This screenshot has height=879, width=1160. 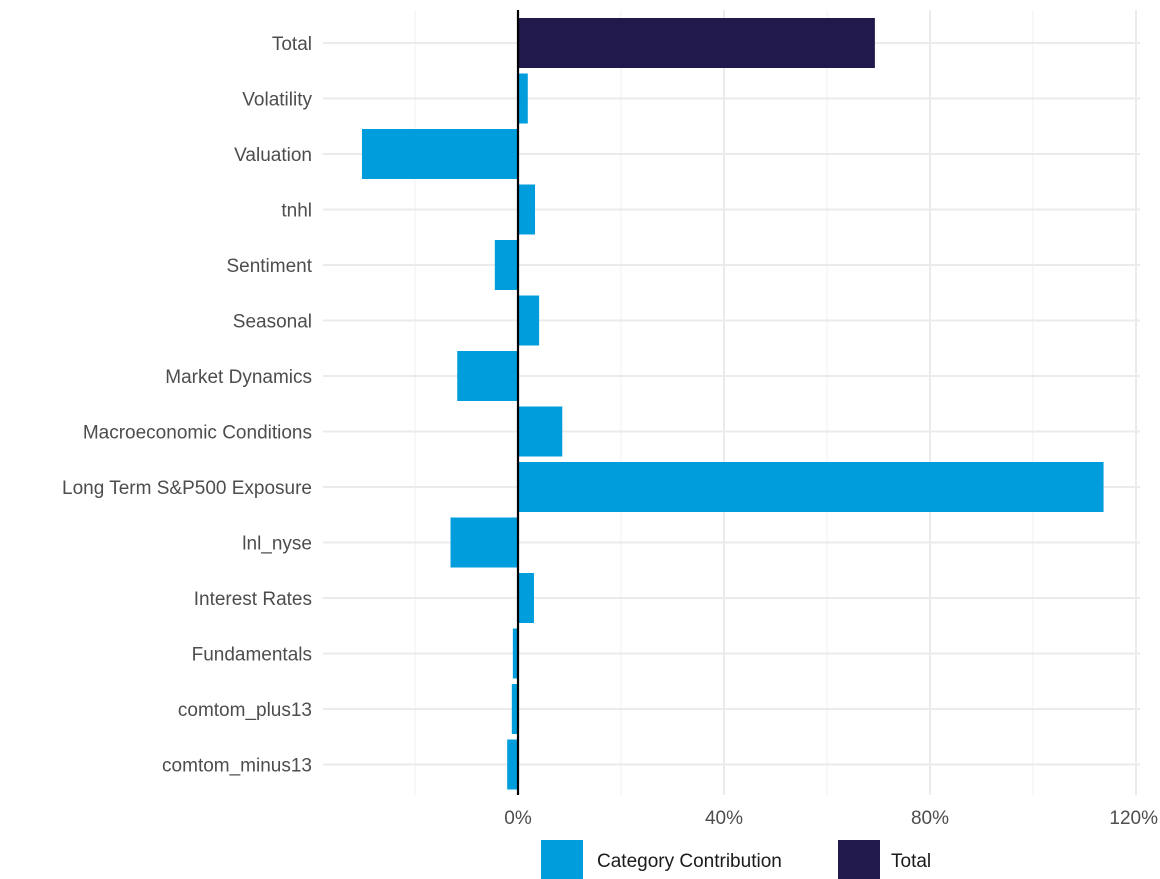 What do you see at coordinates (518, 818) in the screenshot?
I see `x-tick-label: 0%` at bounding box center [518, 818].